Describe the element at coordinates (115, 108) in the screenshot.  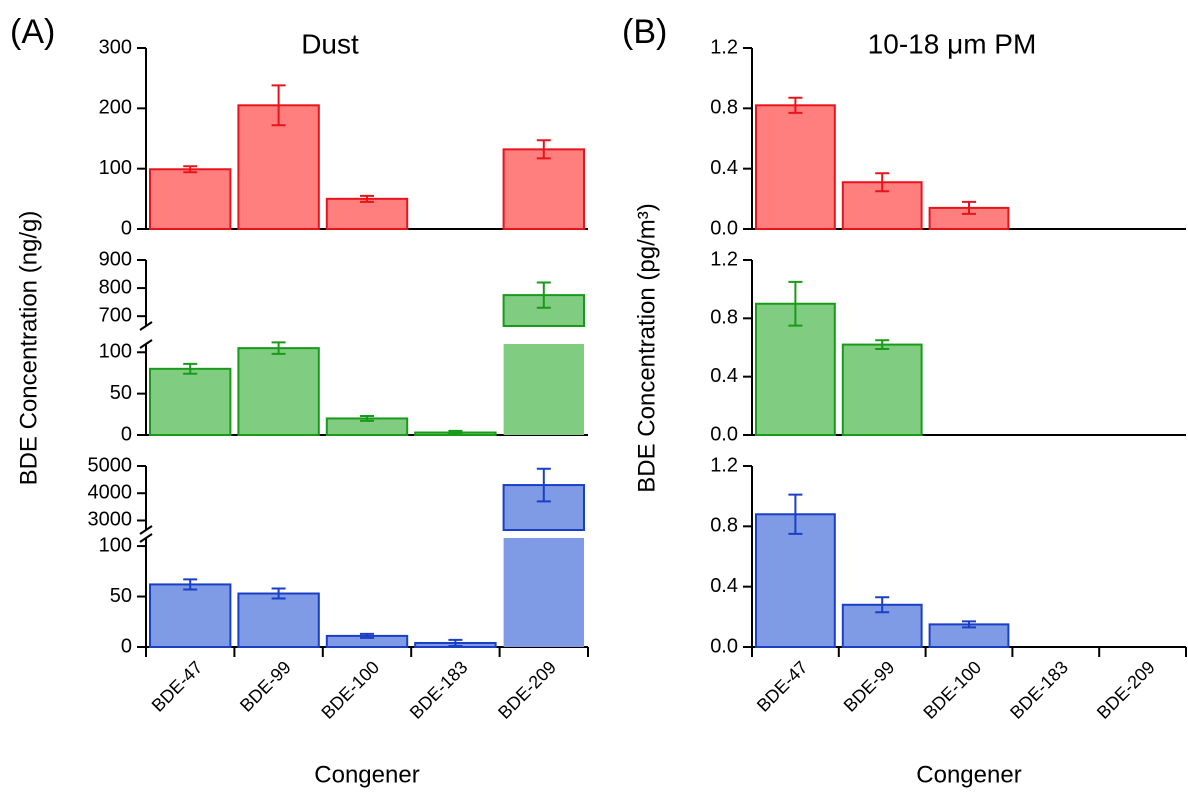
I see `y-tick-label: 200` at that location.